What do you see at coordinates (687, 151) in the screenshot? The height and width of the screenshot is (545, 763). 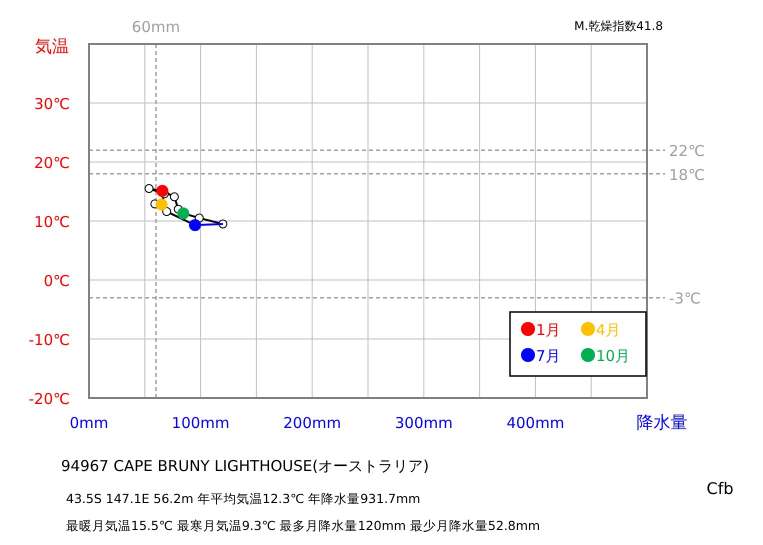 I see `ref-line-label: 22℃` at bounding box center [687, 151].